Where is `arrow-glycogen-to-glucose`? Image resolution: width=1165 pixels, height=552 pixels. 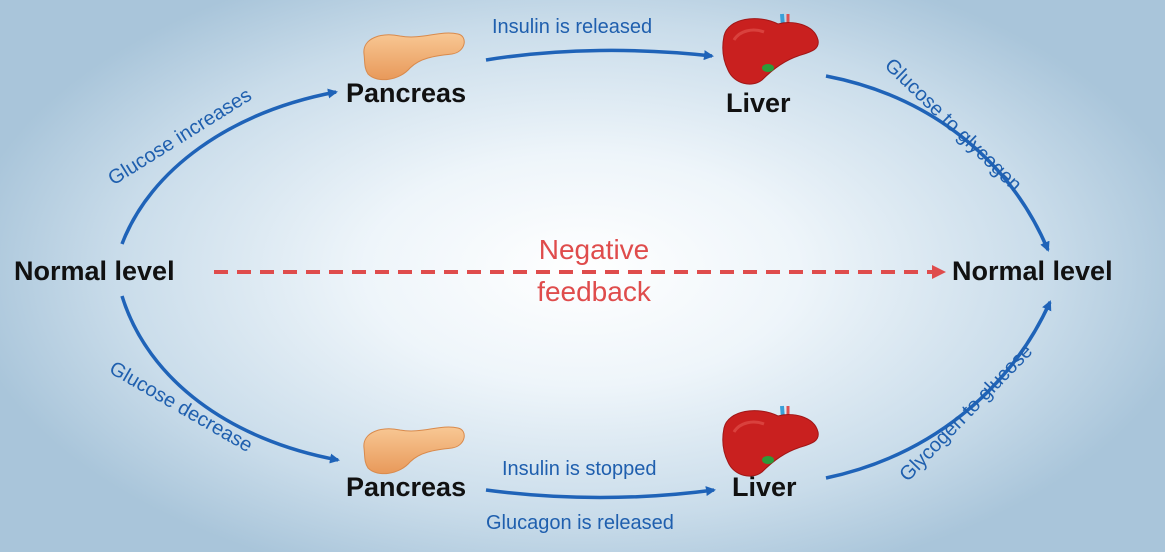
arrow-glycogen-to-glucose is located at coordinates (938, 390).